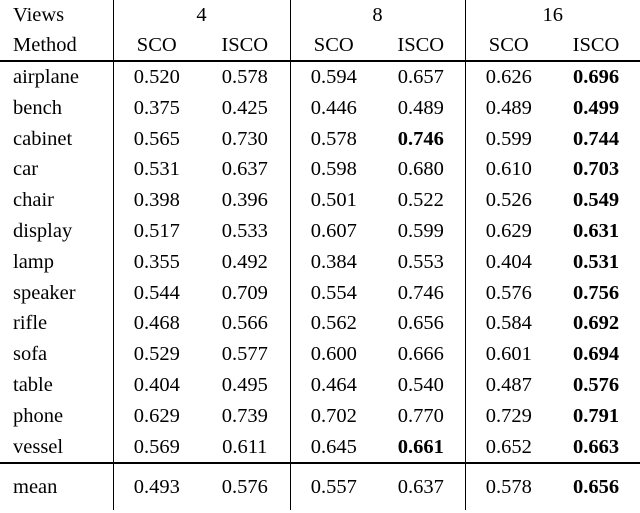  Describe the element at coordinates (156, 293) in the screenshot. I see `value-cell: 0.544` at that location.